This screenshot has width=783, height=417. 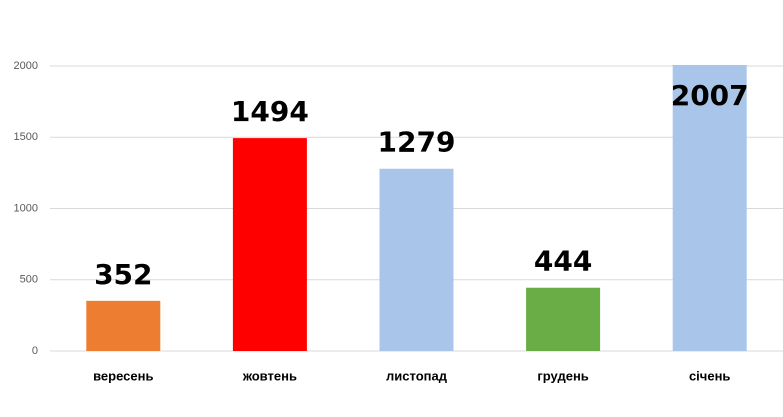 I want to click on y-tick-label: 0, so click(x=35, y=351).